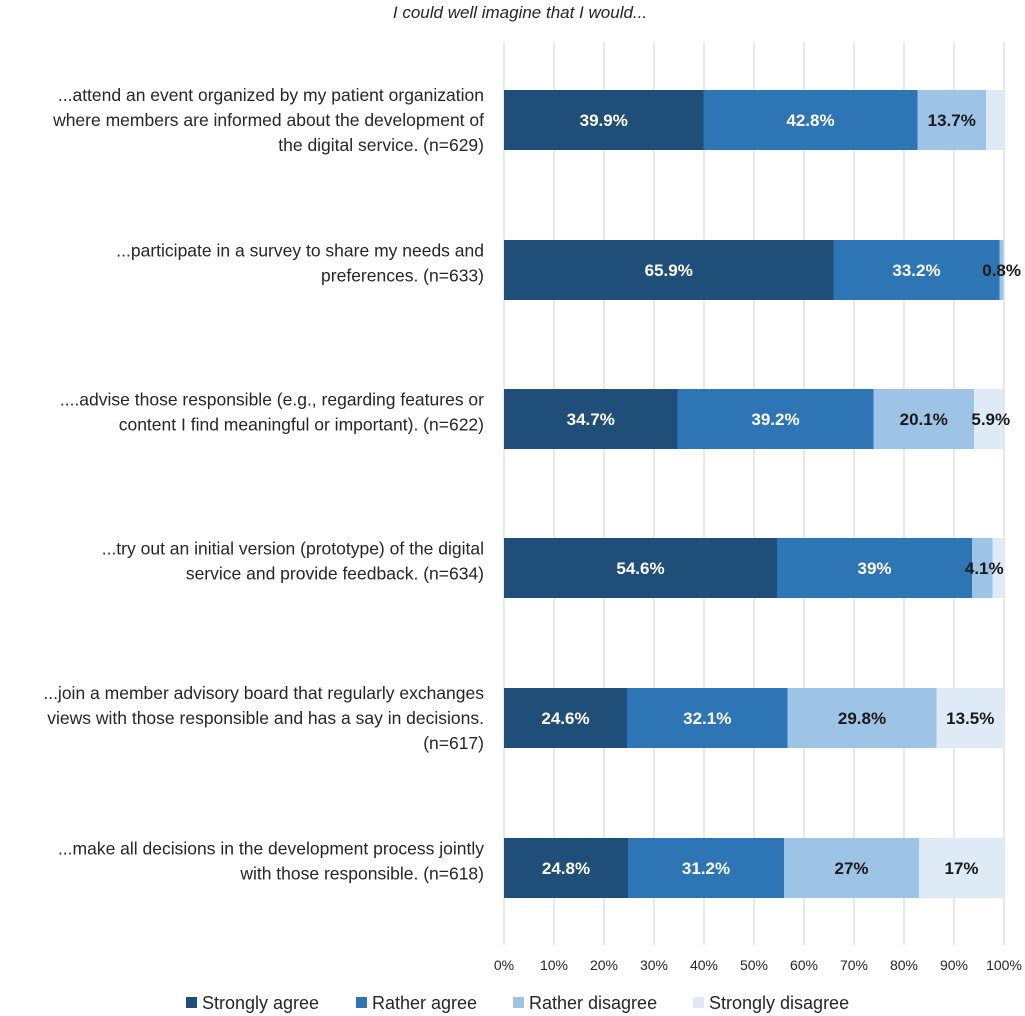  I want to click on category-label: (n=617), so click(453, 743).